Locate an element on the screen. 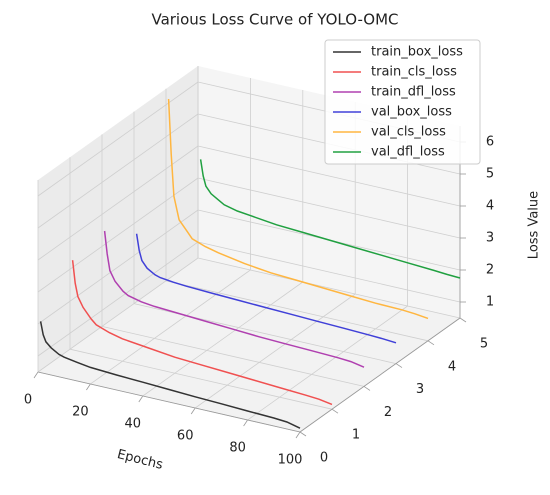  y-tick-label: 2 is located at coordinates (388, 412).